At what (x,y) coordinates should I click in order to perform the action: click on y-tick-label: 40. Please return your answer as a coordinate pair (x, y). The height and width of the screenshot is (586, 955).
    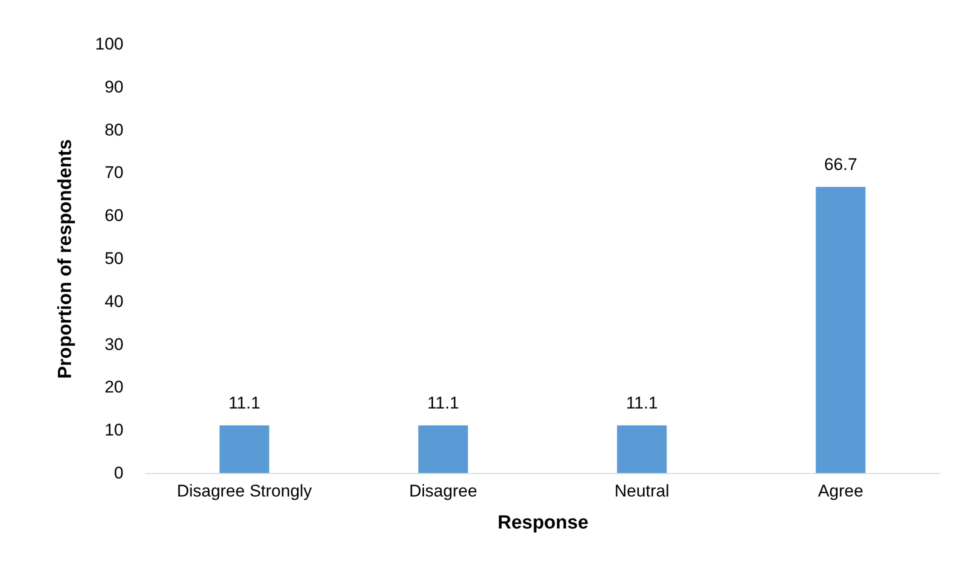
    Looking at the image, I should click on (114, 301).